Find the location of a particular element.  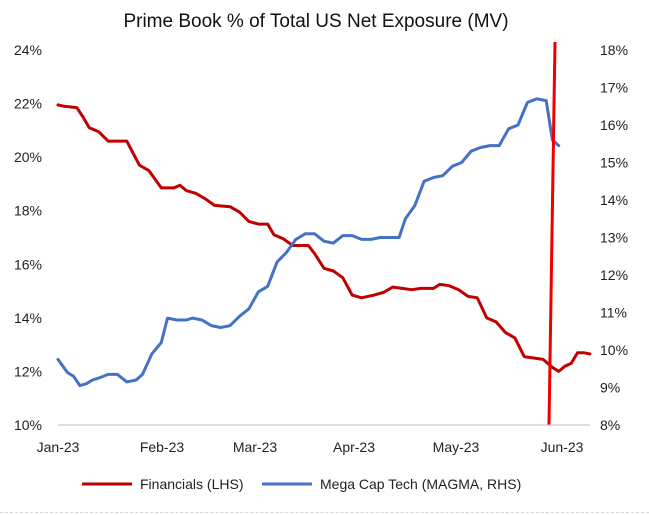

x-tick-label: Apr-23 is located at coordinates (354, 447).